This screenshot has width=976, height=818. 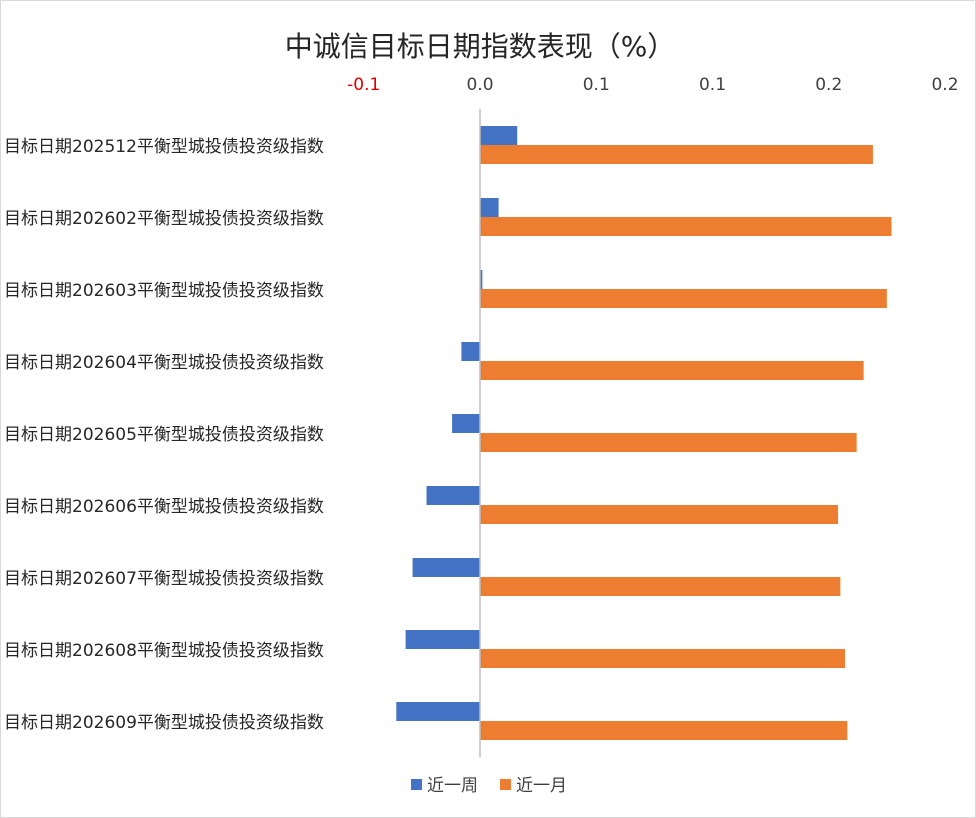 I want to click on category-label: 目标日期202606平衡型城投债投资级指数, so click(x=164, y=507).